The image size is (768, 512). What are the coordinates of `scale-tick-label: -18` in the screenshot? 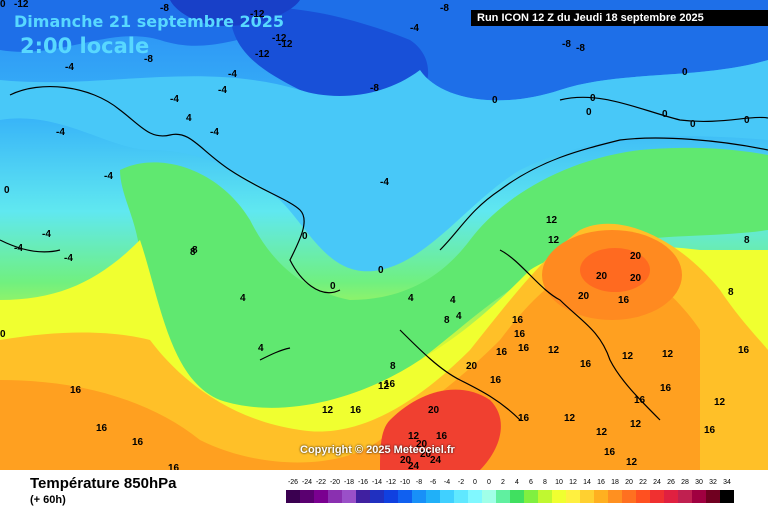 It's located at (349, 482).